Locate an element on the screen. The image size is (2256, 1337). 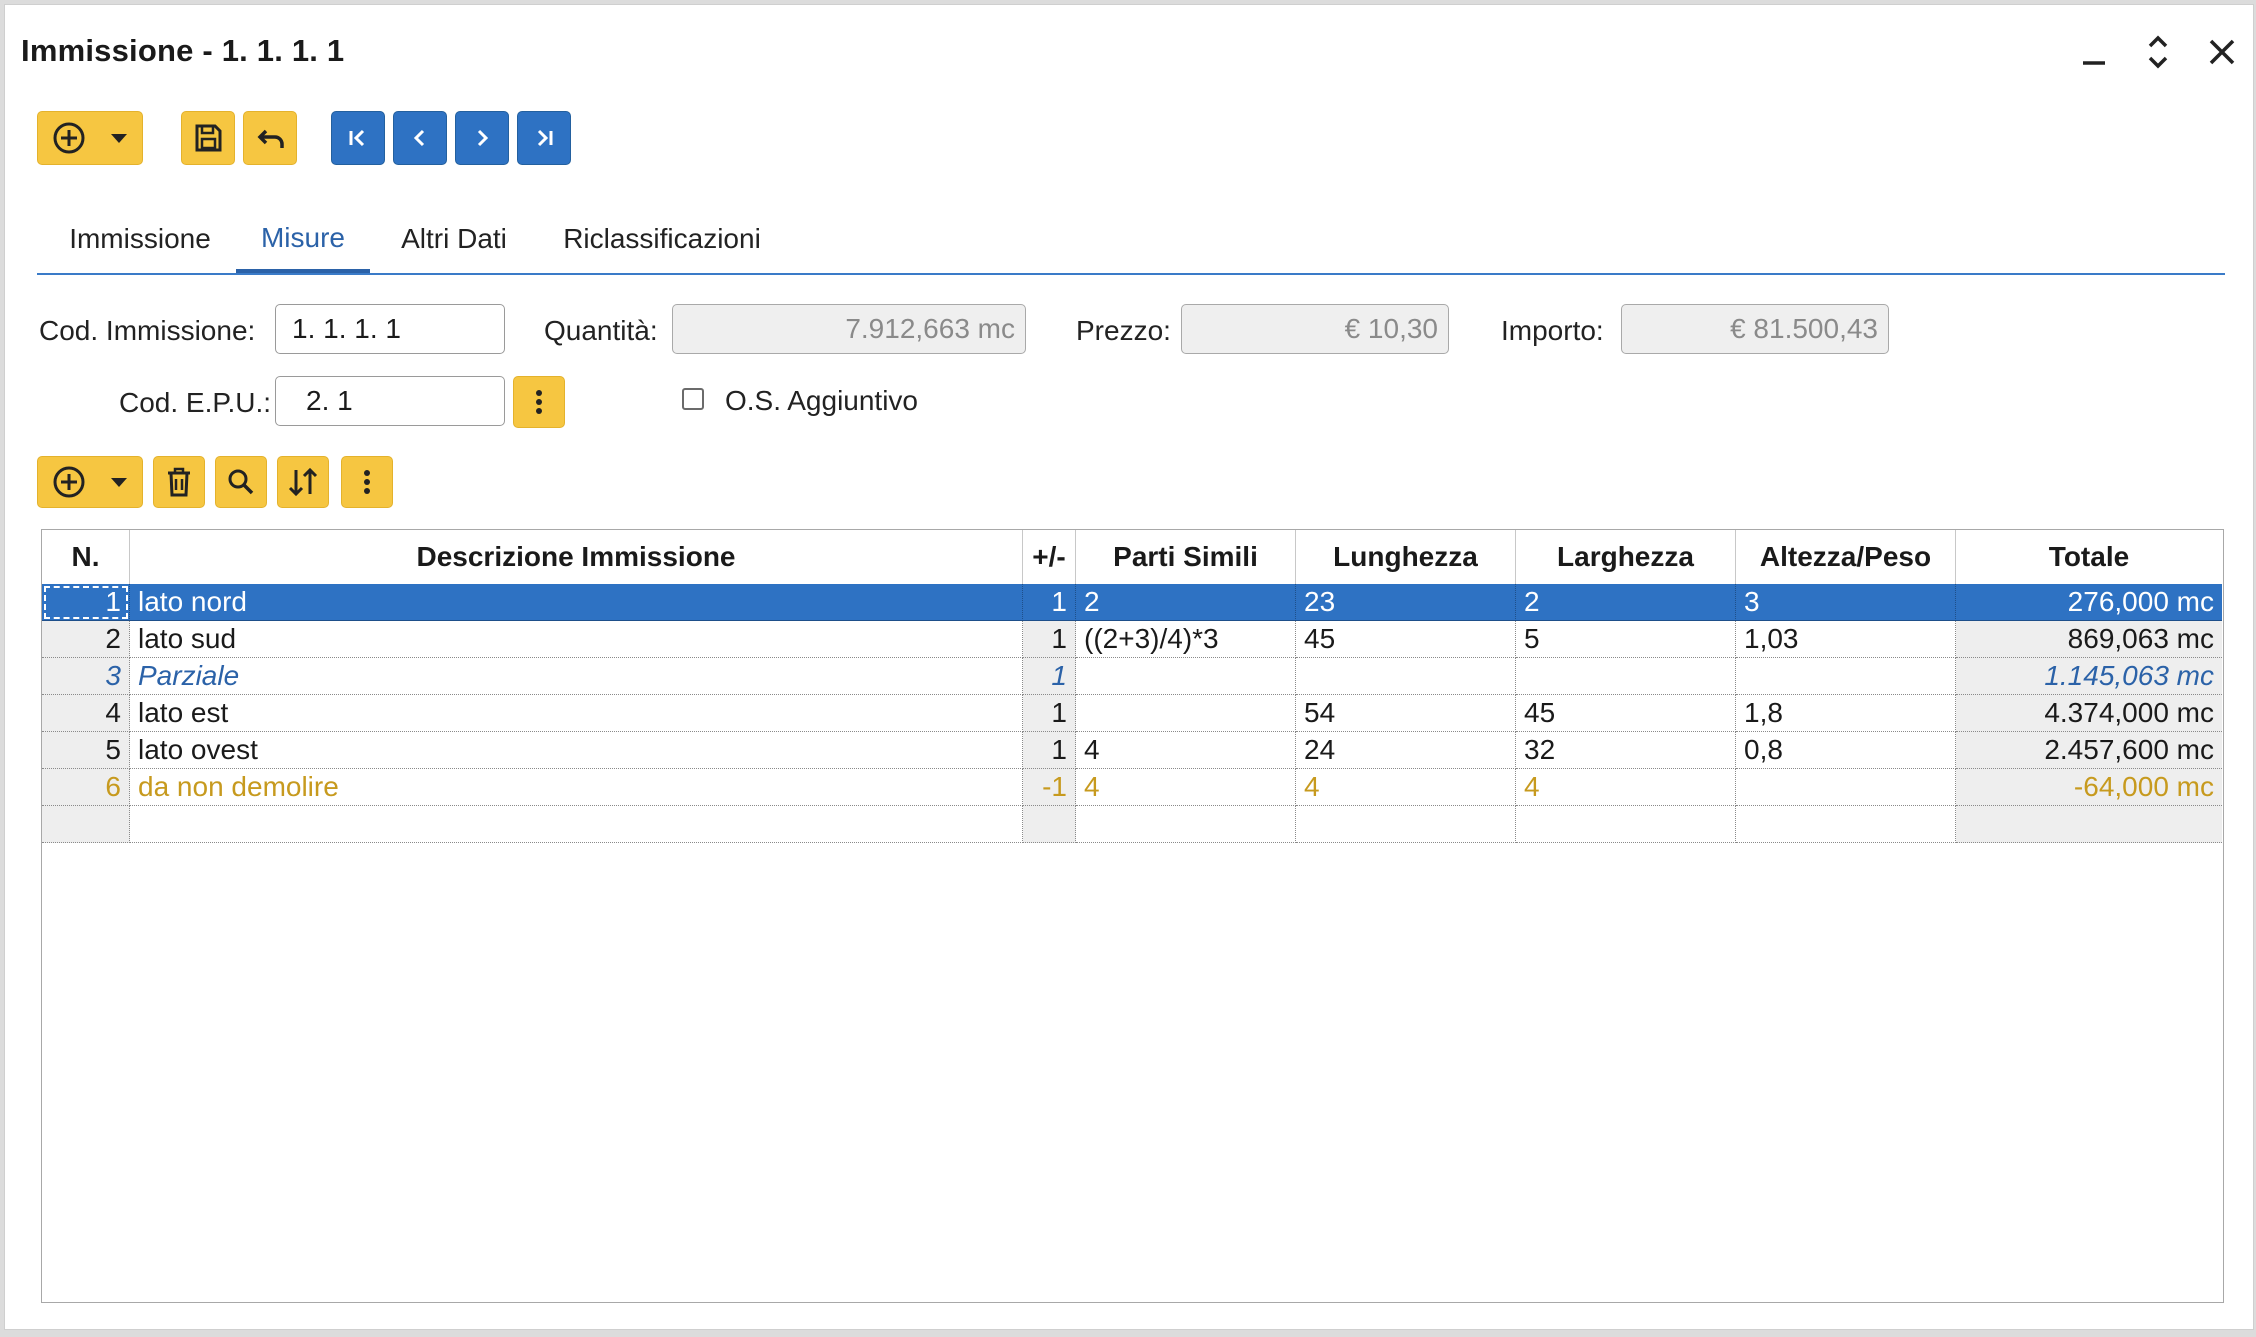
col-header-descrizione: Descrizione Immissione is located at coordinates (576, 557).